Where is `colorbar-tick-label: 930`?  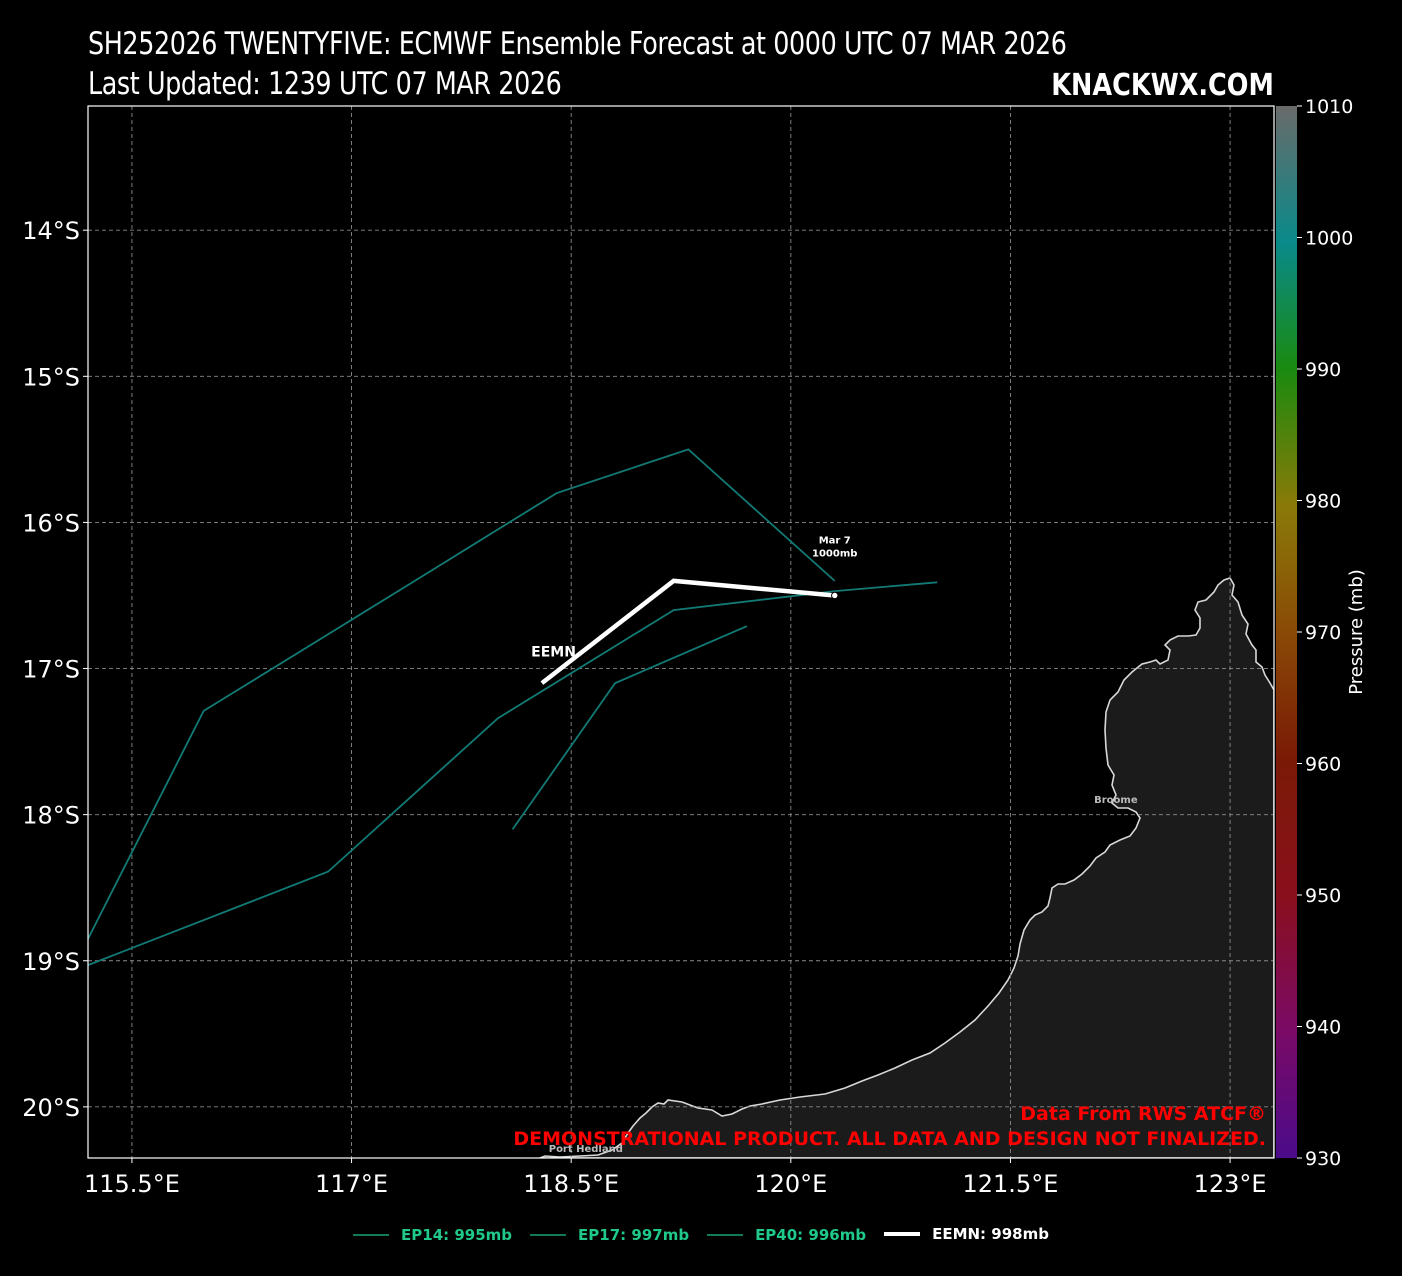 colorbar-tick-label: 930 is located at coordinates (1323, 1159).